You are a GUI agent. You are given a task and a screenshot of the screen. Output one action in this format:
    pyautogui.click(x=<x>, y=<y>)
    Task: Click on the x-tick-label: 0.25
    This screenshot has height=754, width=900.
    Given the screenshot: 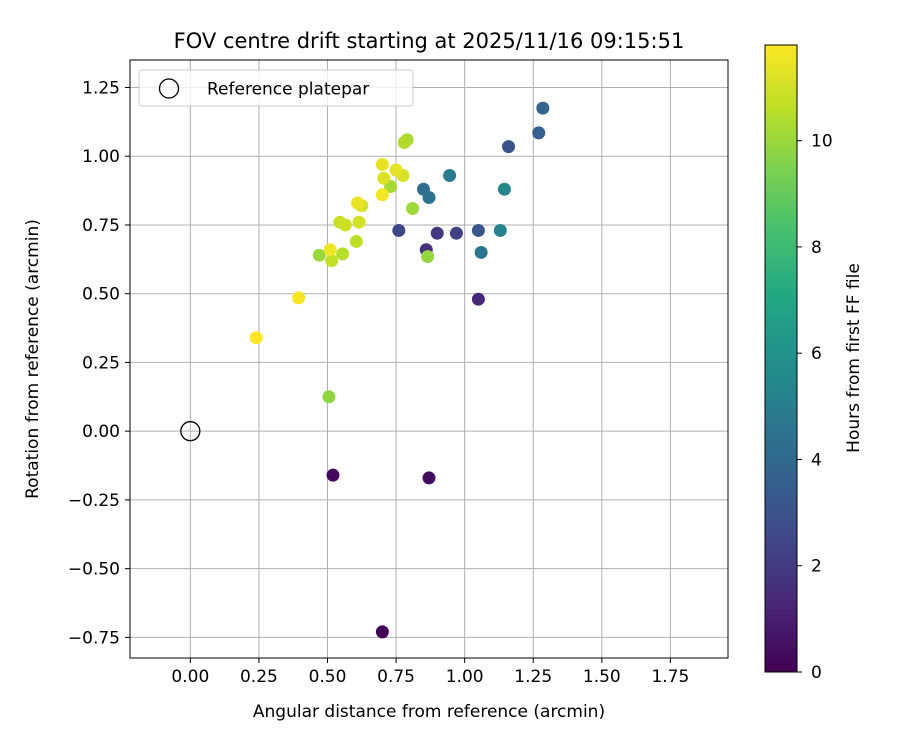 What is the action you would take?
    pyautogui.click(x=259, y=677)
    